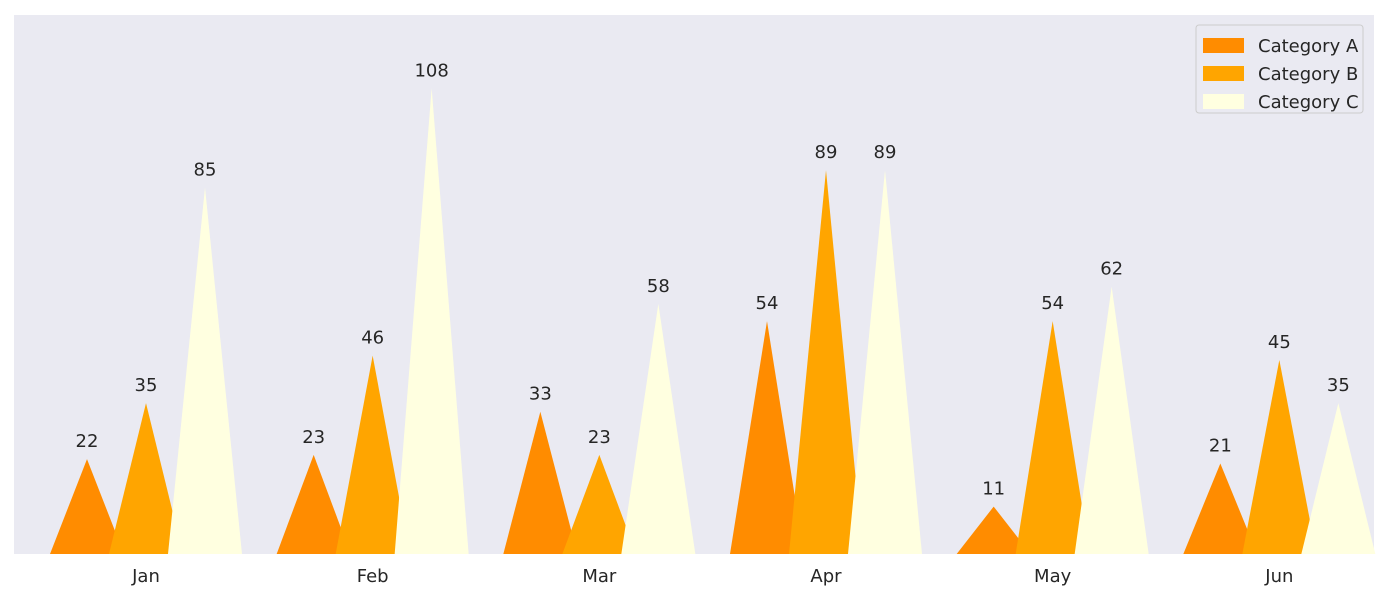 This screenshot has height=605, width=1388. Describe the element at coordinates (826, 576) in the screenshot. I see `x-tick-label: Apr` at that location.